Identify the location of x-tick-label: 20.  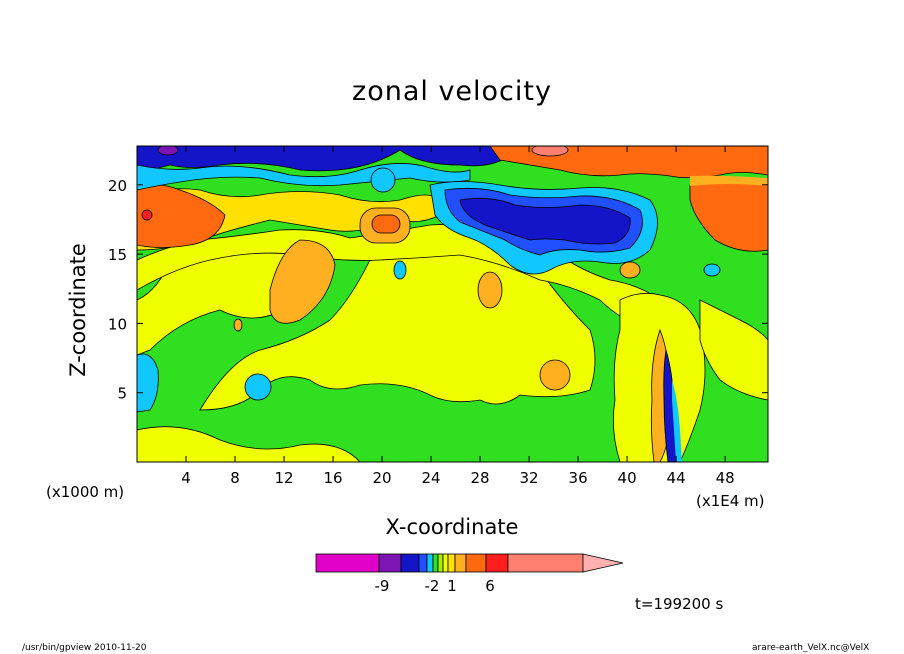
(382, 478).